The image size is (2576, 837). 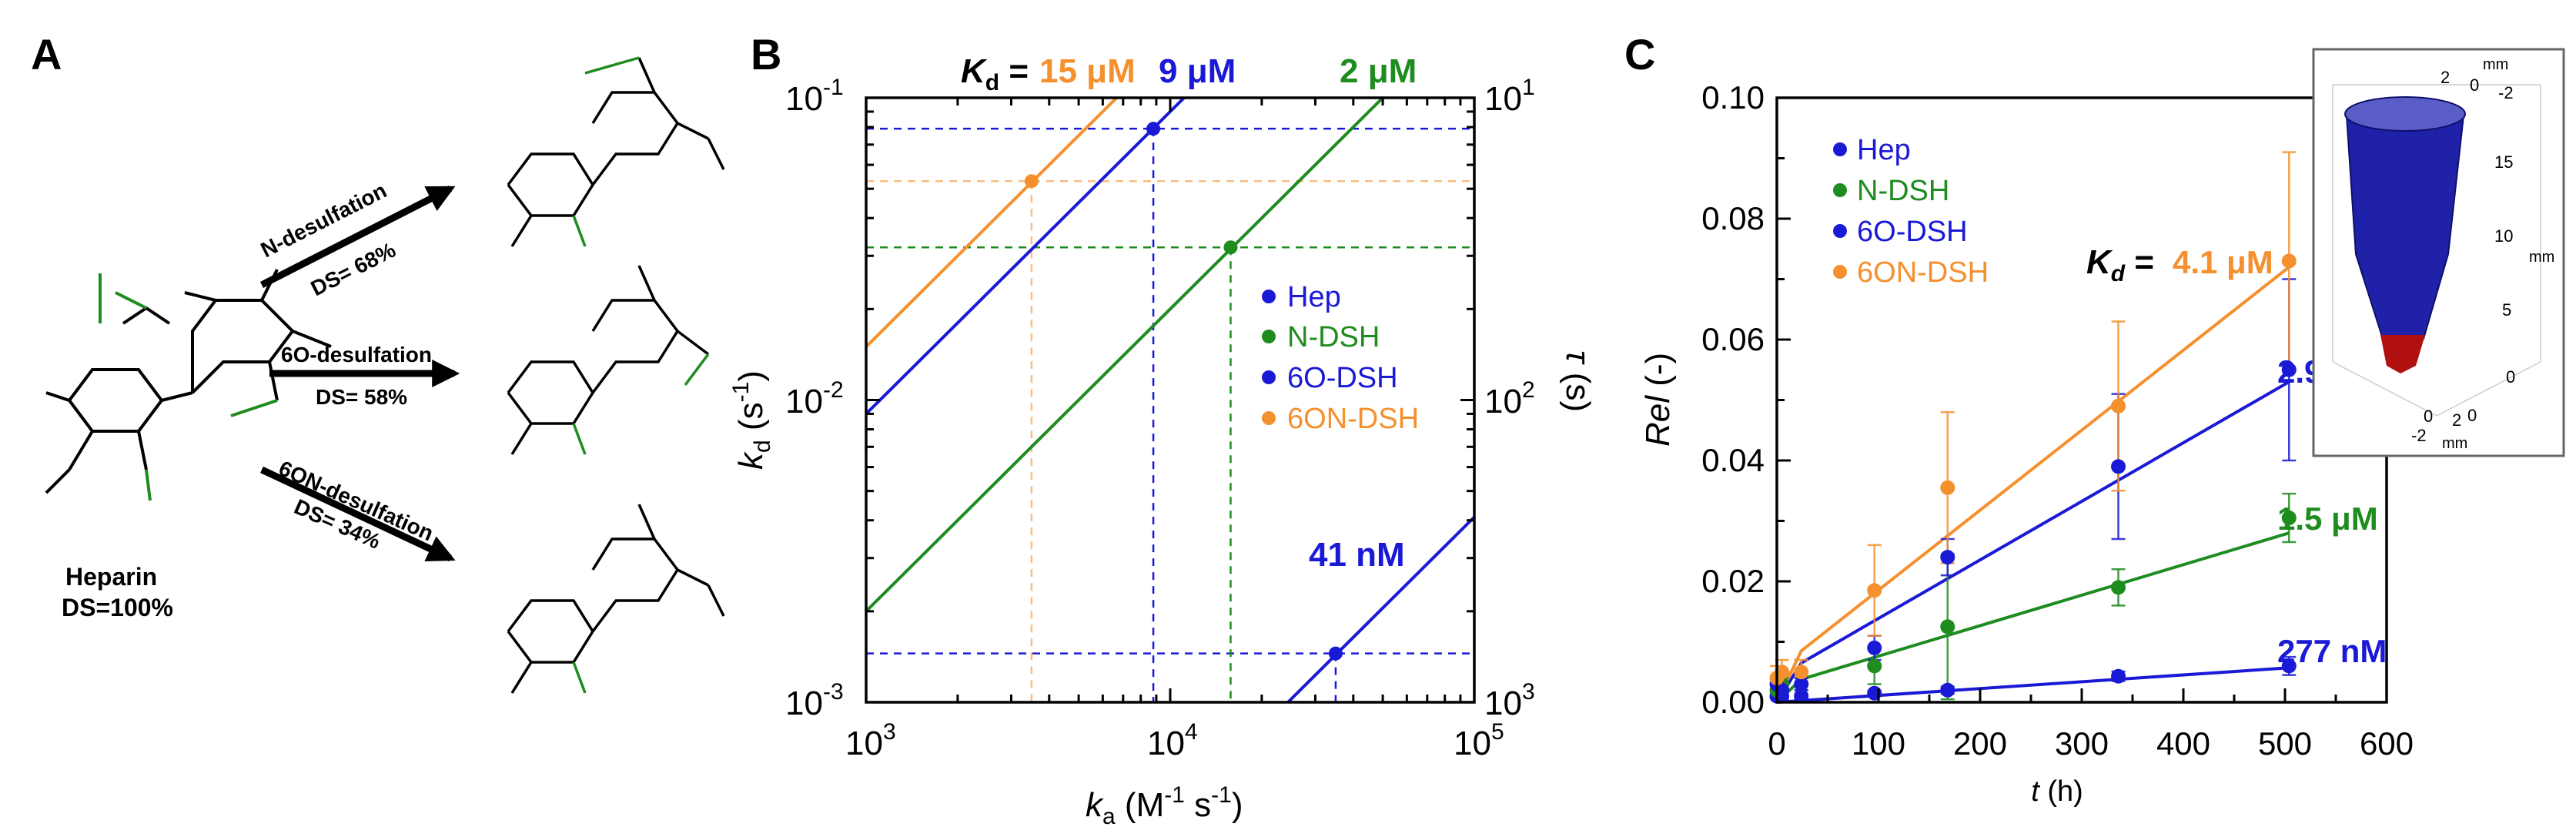 What do you see at coordinates (362, 397) in the screenshot?
I see `6o-desulfation-ds: DS= 58%` at bounding box center [362, 397].